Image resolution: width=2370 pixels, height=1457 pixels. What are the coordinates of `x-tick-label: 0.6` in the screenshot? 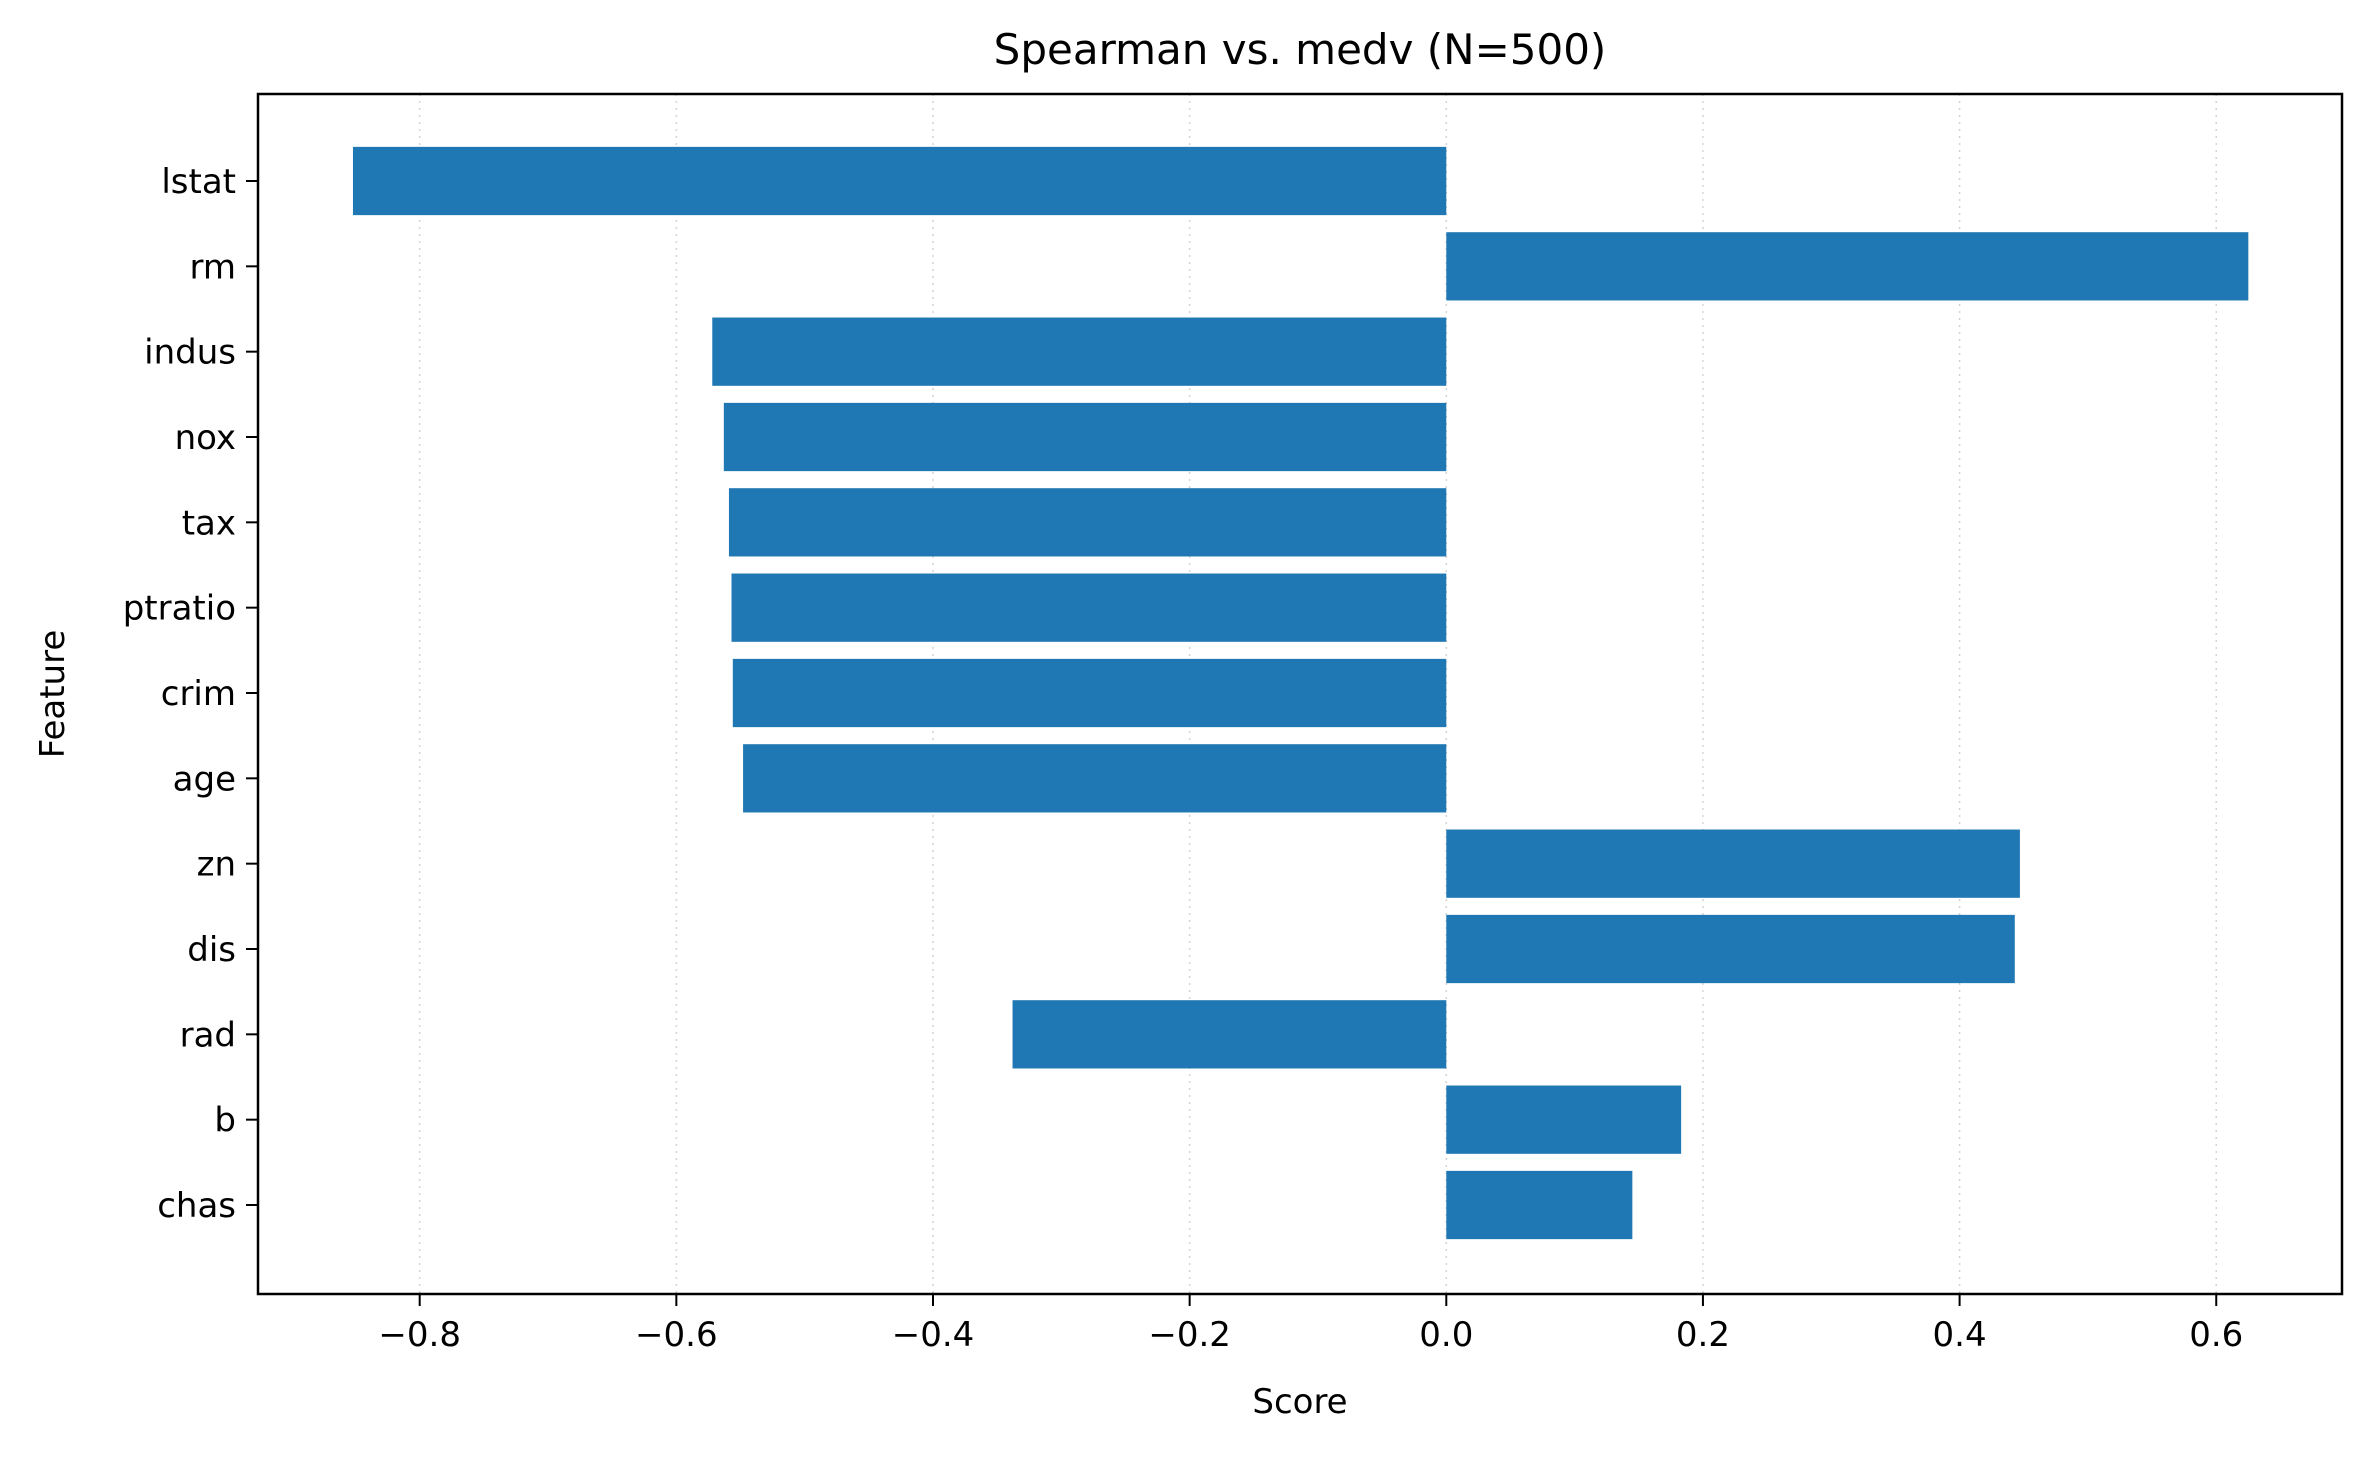 It's located at (2216, 1335).